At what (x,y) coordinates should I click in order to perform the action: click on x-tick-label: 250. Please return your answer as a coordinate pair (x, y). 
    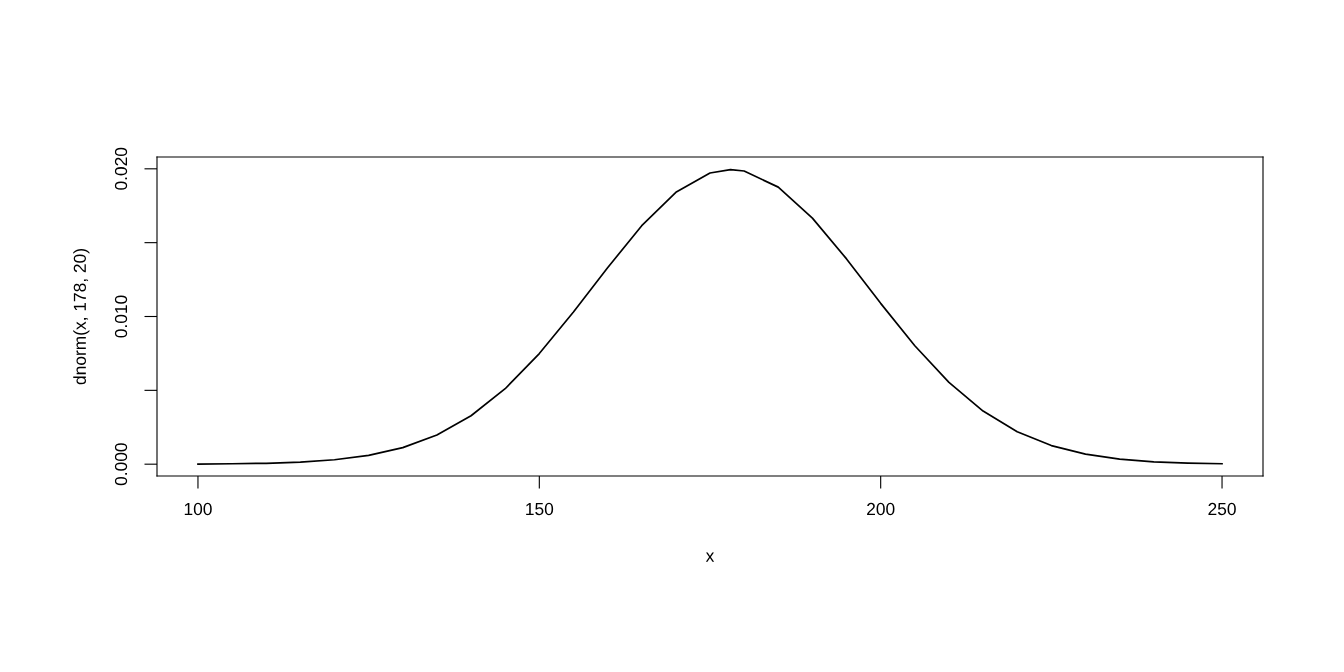
    Looking at the image, I should click on (1222, 509).